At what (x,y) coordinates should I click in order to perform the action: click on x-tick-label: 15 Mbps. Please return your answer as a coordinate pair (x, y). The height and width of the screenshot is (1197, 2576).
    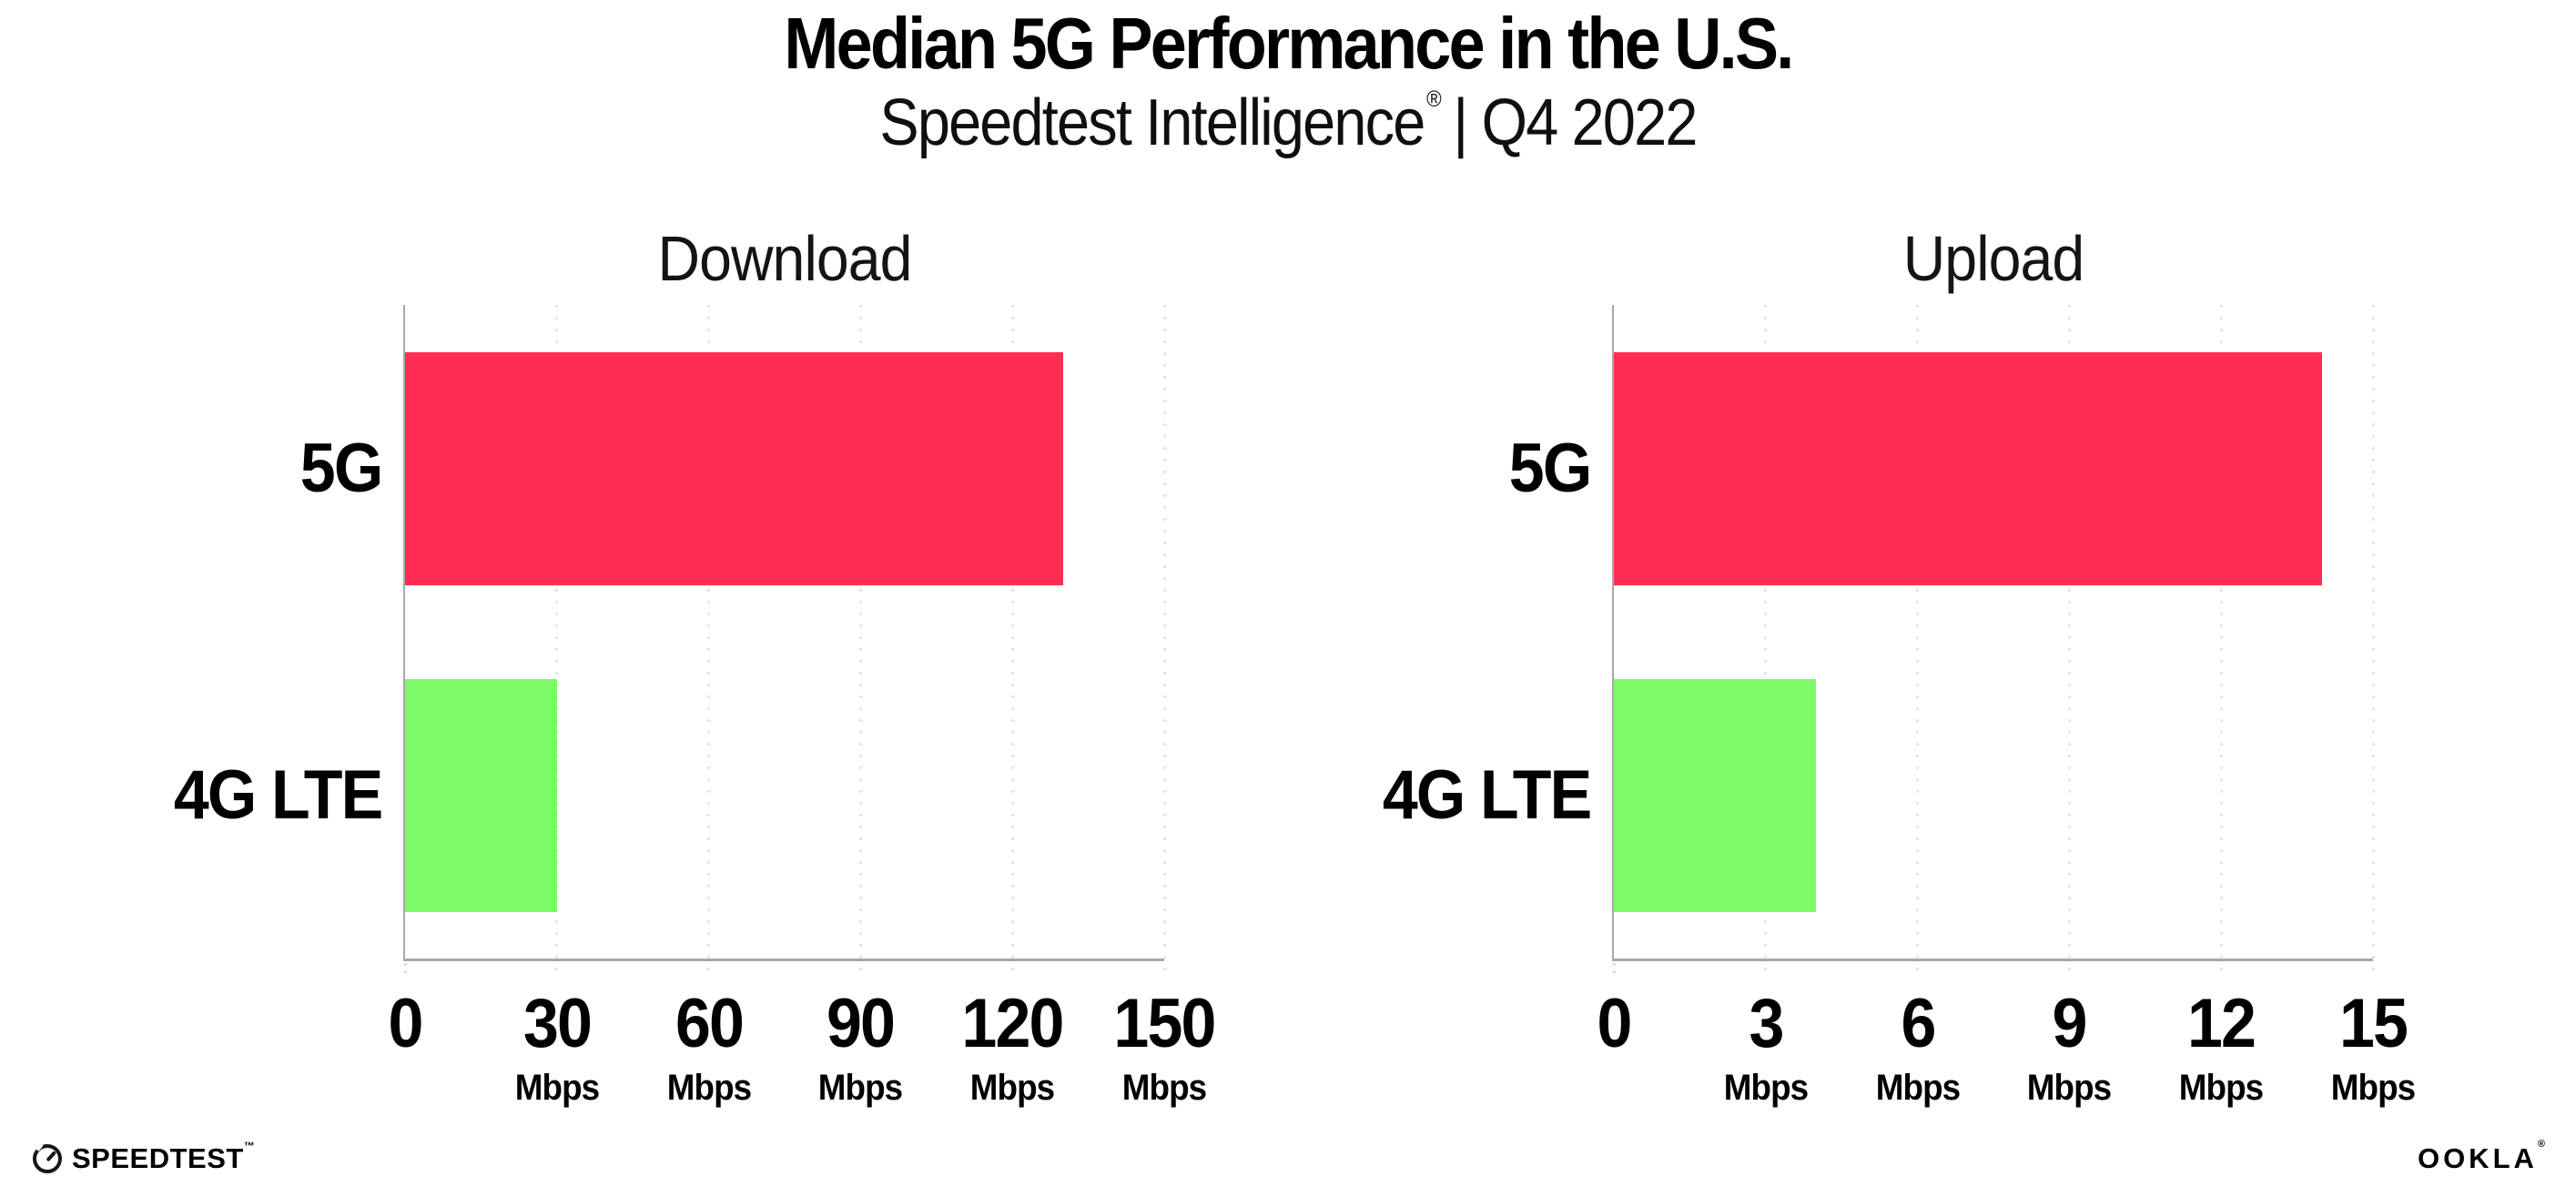
    Looking at the image, I should click on (2373, 1046).